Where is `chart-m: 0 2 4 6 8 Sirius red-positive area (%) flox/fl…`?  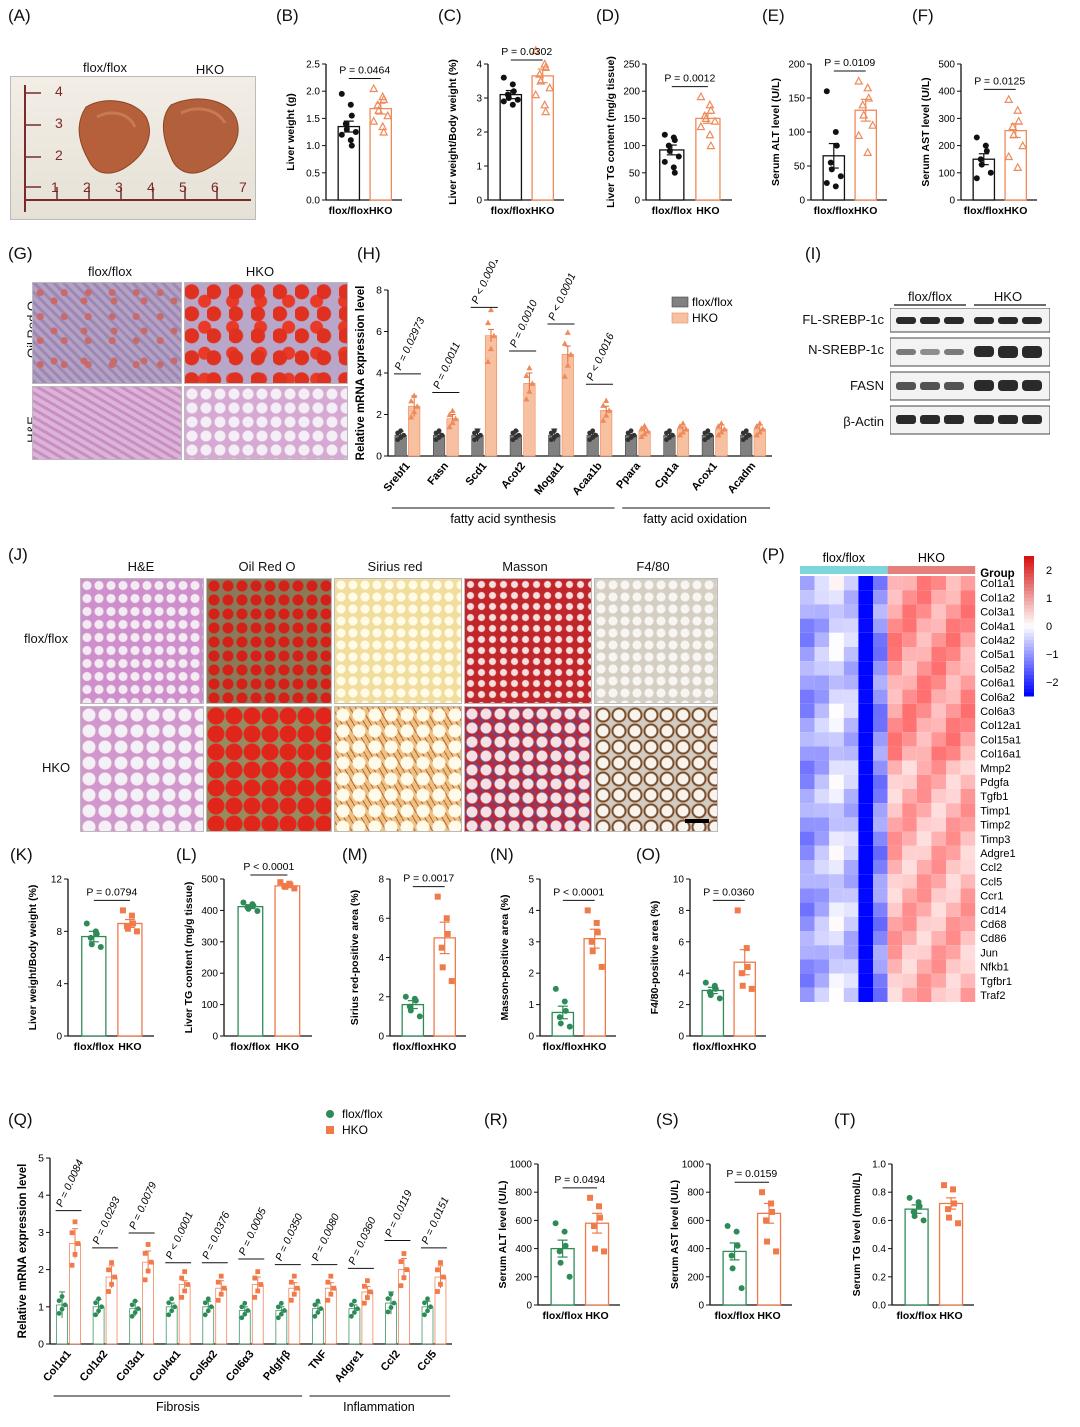 chart-m: 0 2 4 6 8 Sirius red-positive area (%) flox/fl… is located at coordinates (407, 963).